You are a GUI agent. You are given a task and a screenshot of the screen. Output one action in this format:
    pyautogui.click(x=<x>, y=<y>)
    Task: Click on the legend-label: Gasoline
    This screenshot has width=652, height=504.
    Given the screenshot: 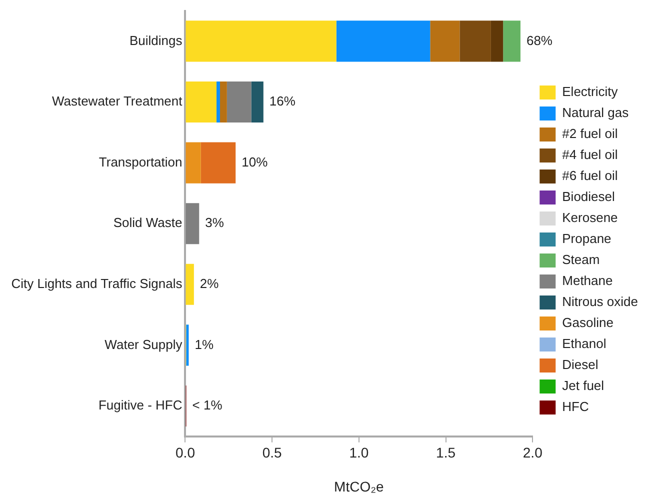 What is the action you would take?
    pyautogui.click(x=588, y=322)
    